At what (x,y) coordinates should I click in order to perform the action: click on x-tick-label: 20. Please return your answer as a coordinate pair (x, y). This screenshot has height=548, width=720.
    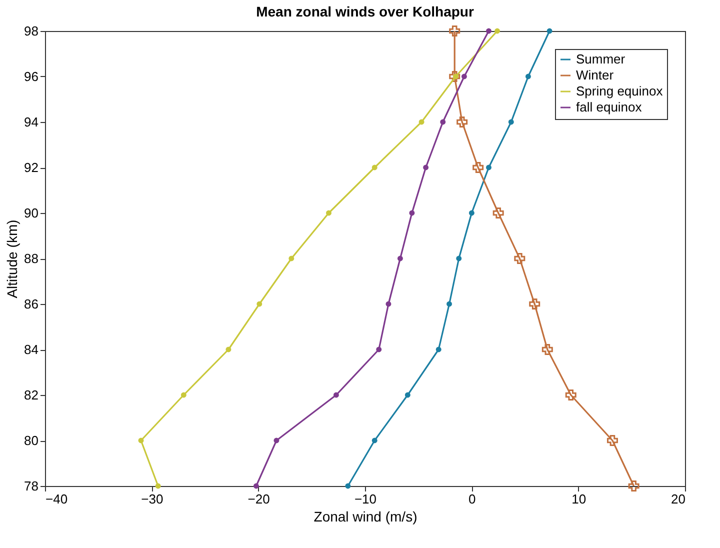
    Looking at the image, I should click on (678, 499).